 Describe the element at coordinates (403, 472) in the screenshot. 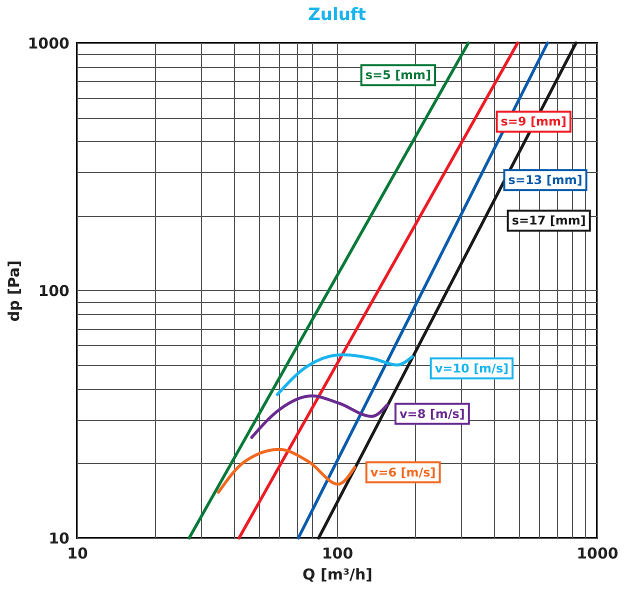

I see `series-label: v=6 [m/s]` at that location.